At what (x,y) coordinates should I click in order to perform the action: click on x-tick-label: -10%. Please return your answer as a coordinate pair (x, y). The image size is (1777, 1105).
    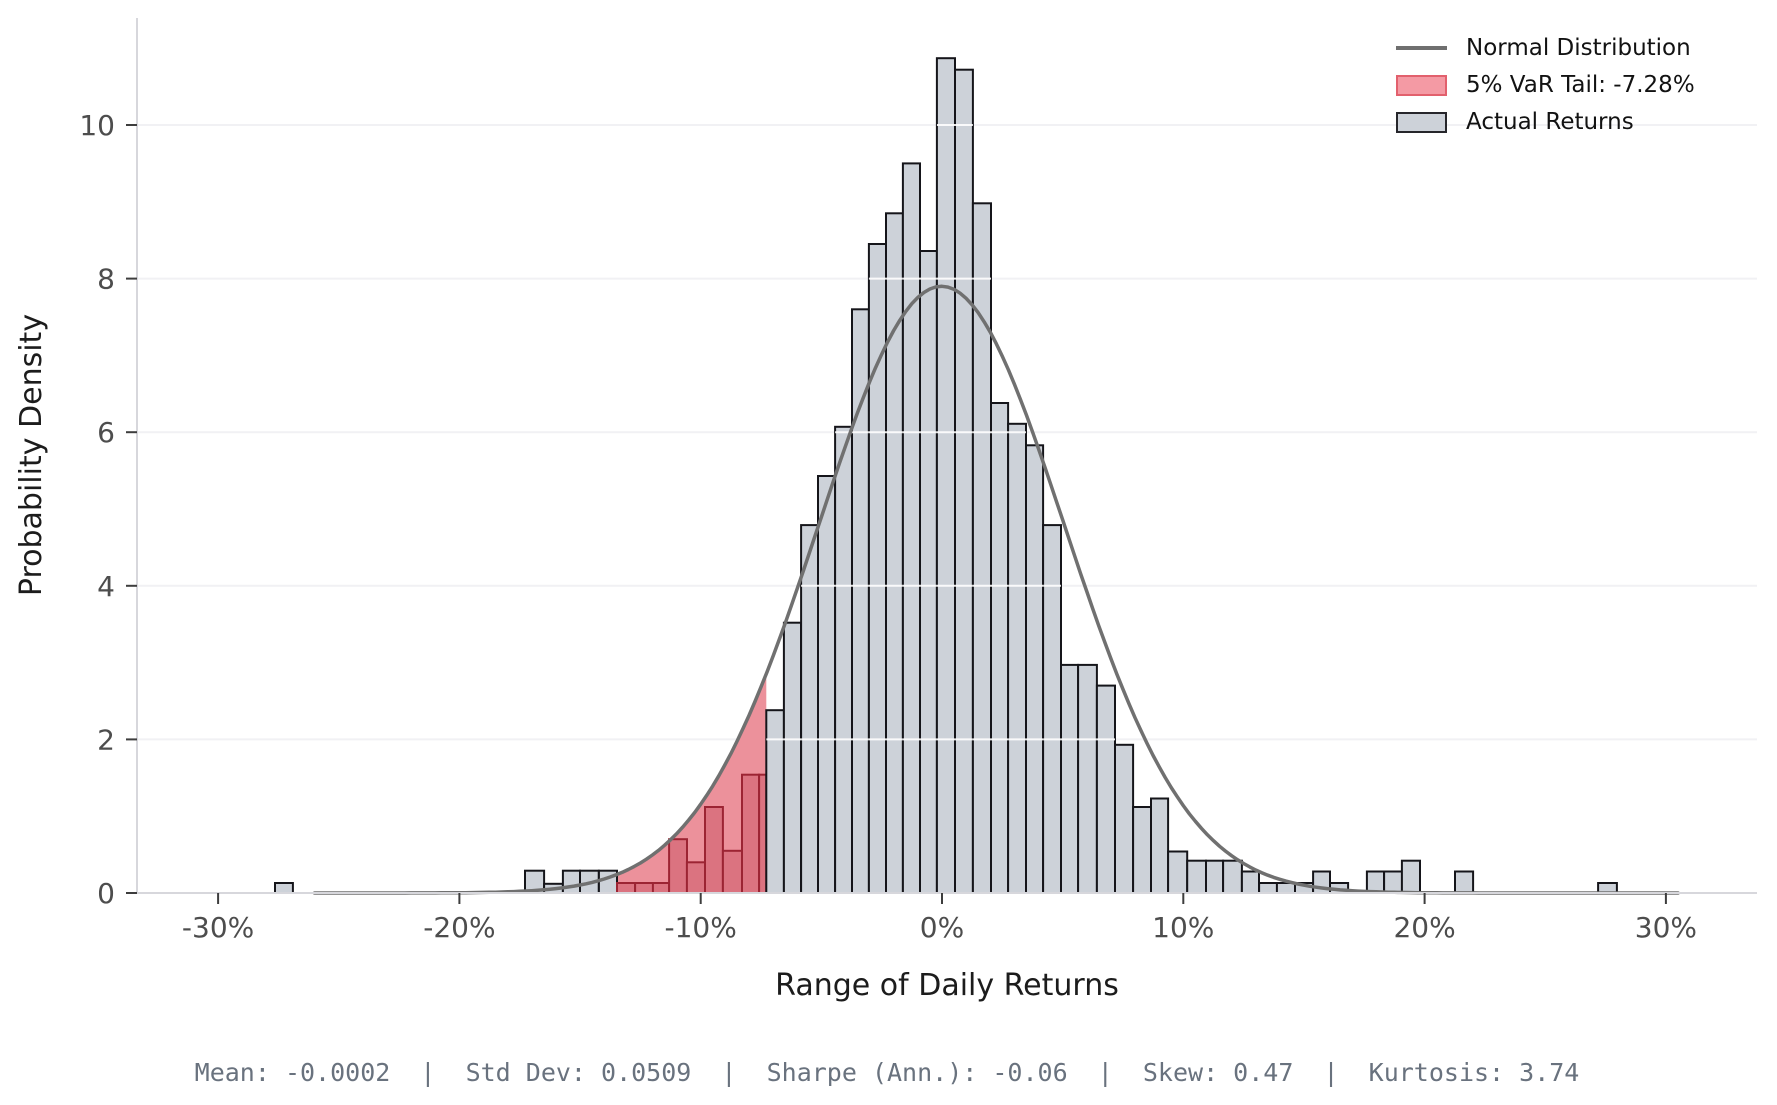
    Looking at the image, I should click on (701, 927).